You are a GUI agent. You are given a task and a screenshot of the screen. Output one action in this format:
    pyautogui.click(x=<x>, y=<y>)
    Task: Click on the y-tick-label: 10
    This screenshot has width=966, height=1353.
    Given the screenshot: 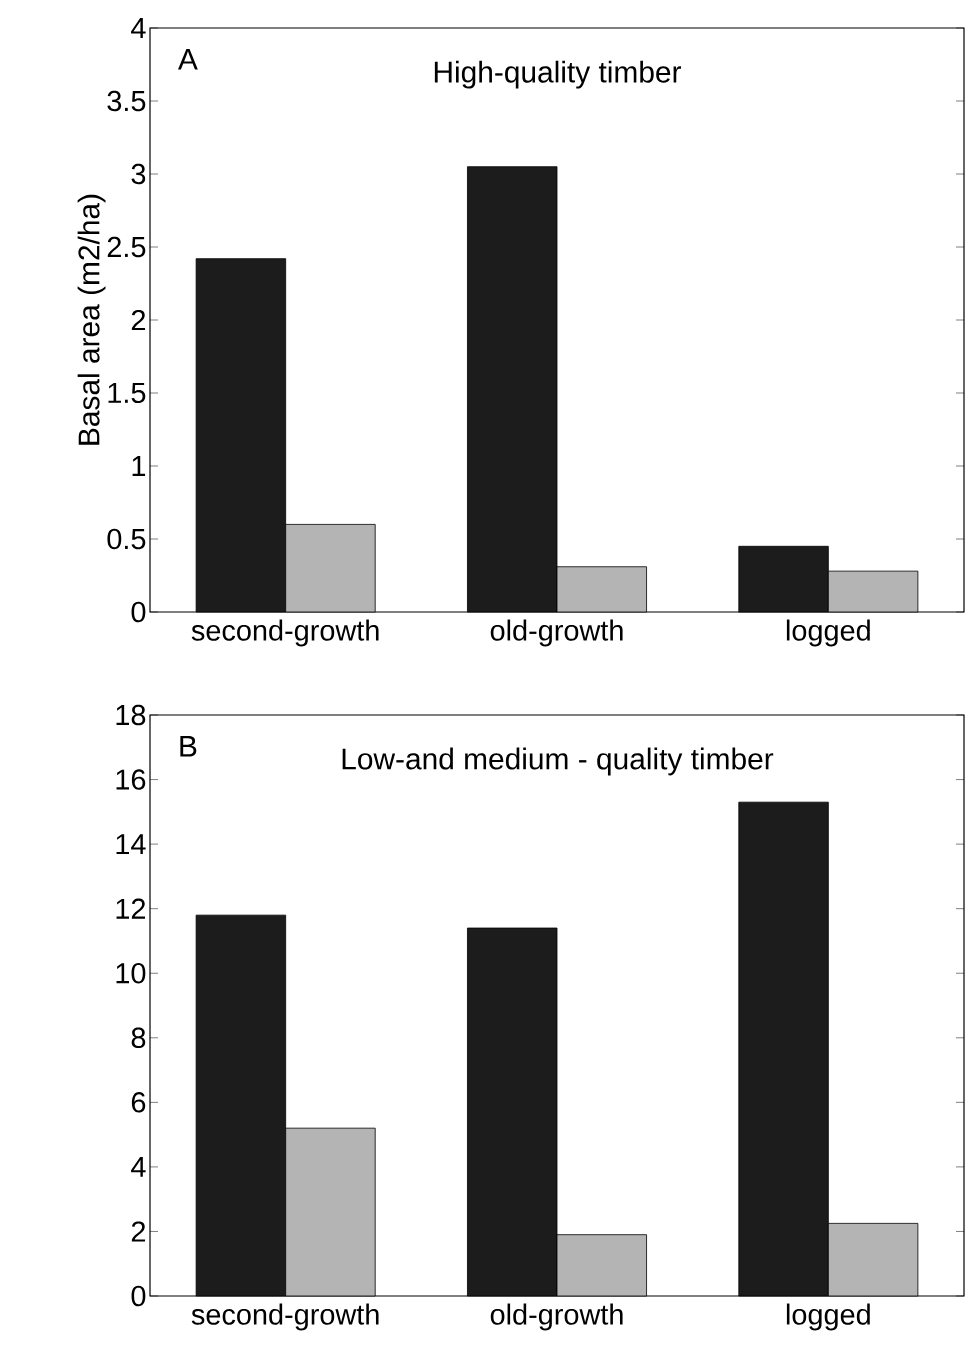 What is the action you would take?
    pyautogui.click(x=131, y=973)
    